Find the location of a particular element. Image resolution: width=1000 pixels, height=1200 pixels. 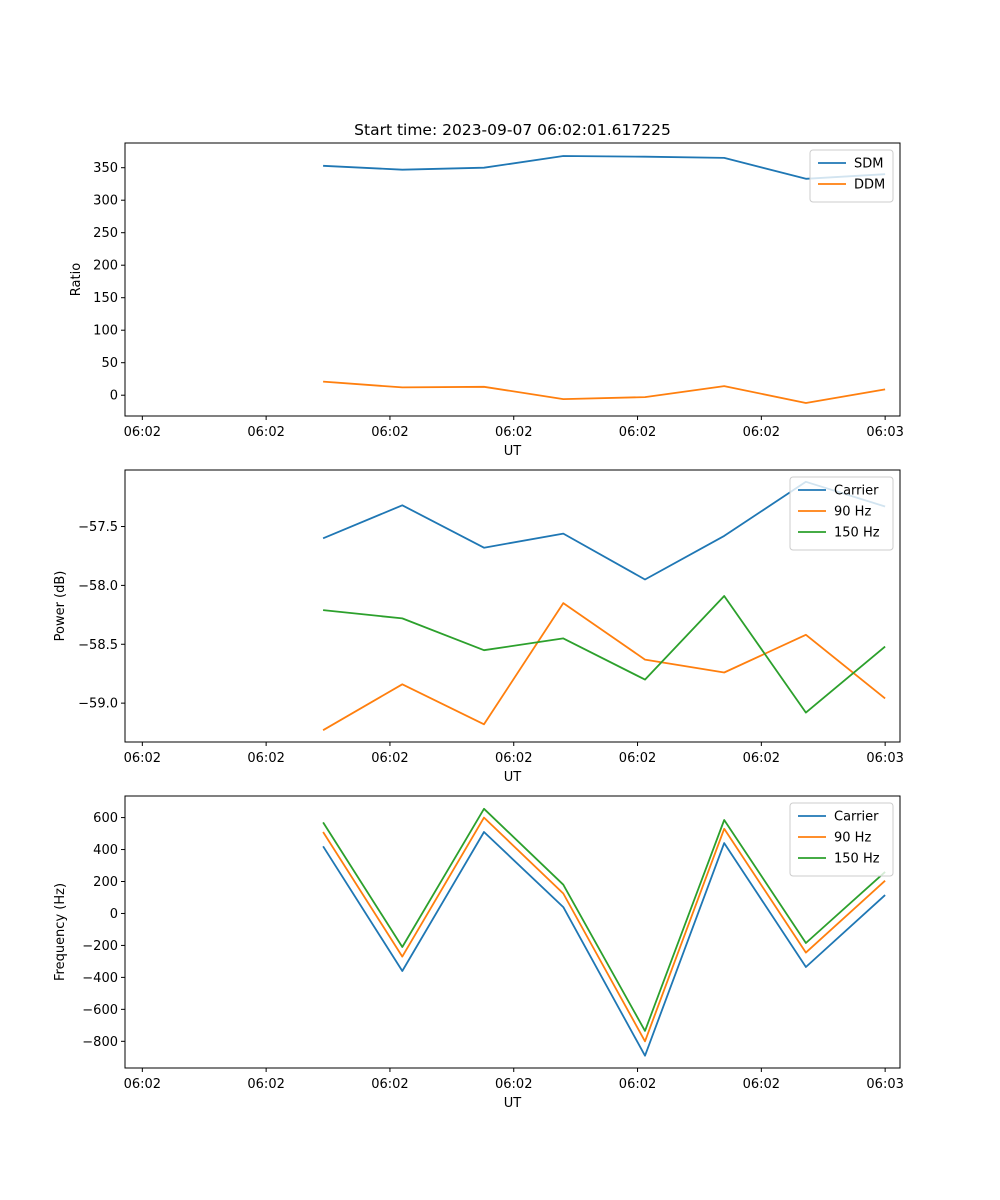

ratio-x-tick-label: 06:03 is located at coordinates (884, 432).